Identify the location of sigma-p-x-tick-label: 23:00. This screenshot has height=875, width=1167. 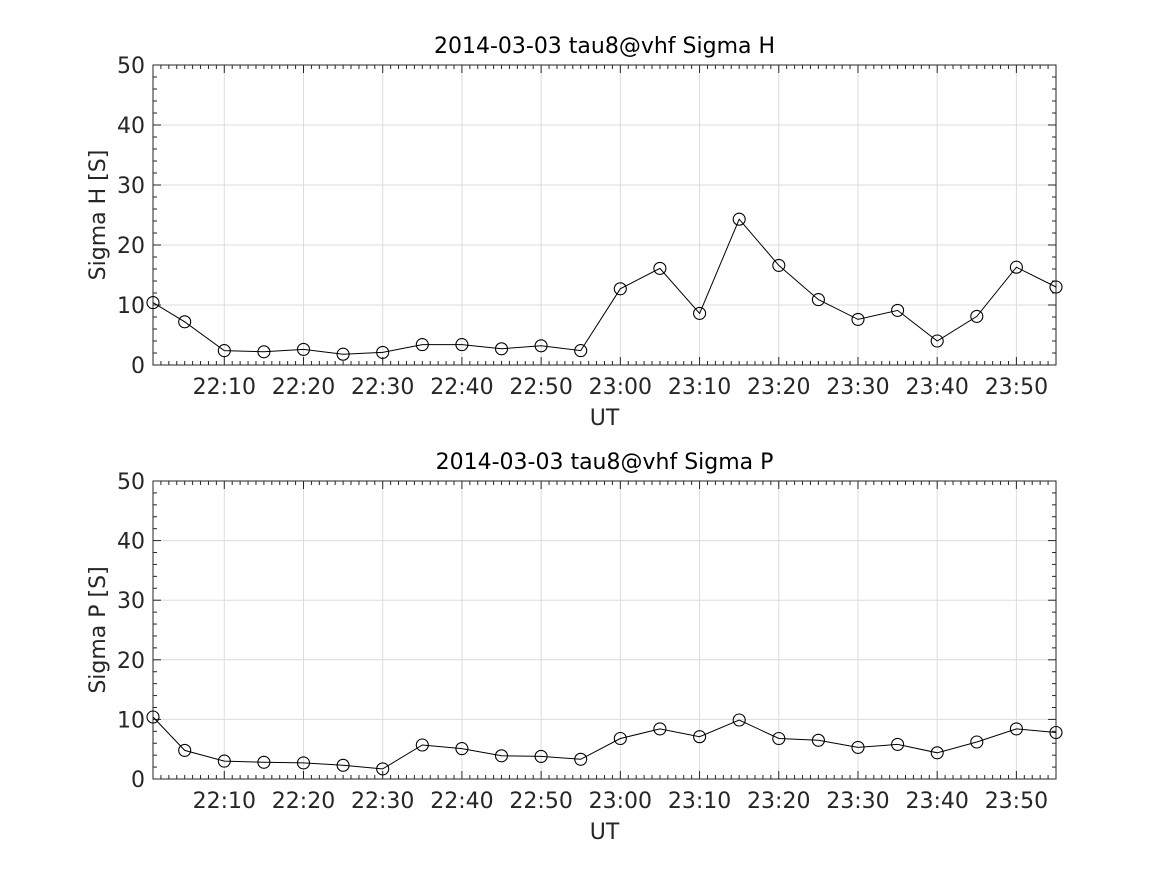
(620, 801).